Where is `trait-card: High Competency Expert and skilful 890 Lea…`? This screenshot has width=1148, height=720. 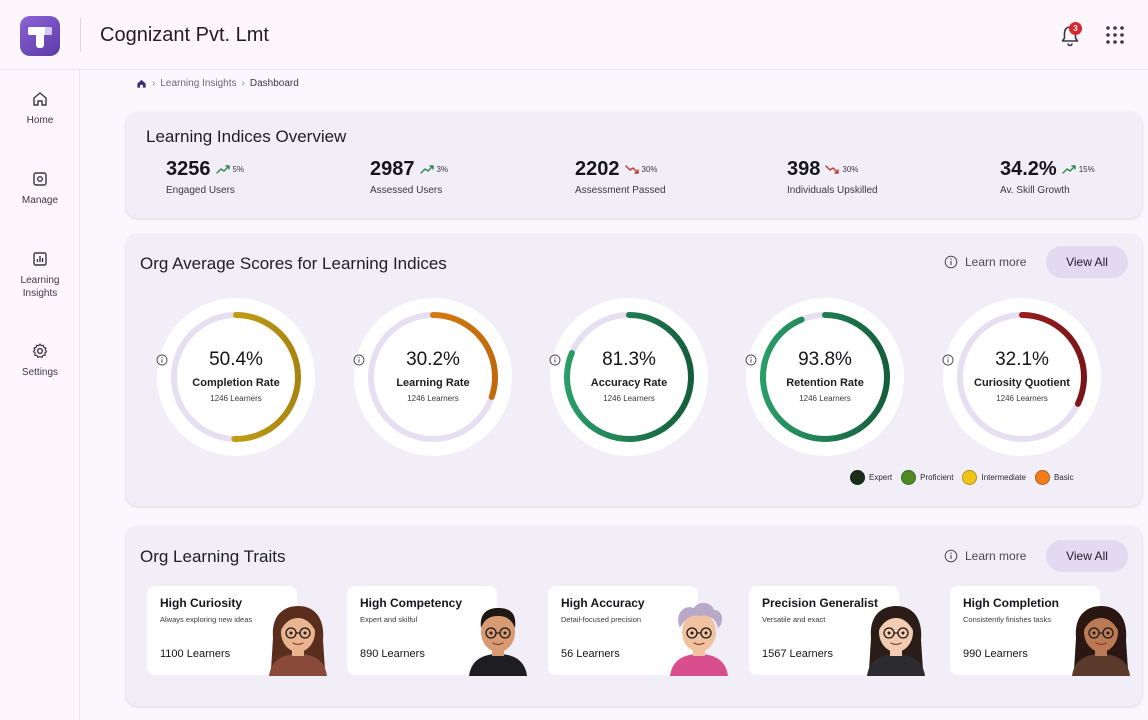 trait-card: High Competency Expert and skilful 890 Lea… is located at coordinates (437, 631).